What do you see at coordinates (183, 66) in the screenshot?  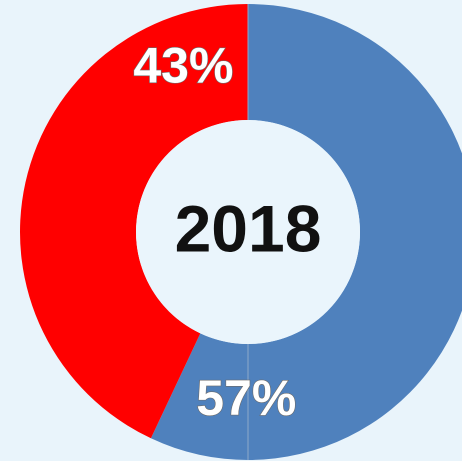 I see `slice-label-1: 43%` at bounding box center [183, 66].